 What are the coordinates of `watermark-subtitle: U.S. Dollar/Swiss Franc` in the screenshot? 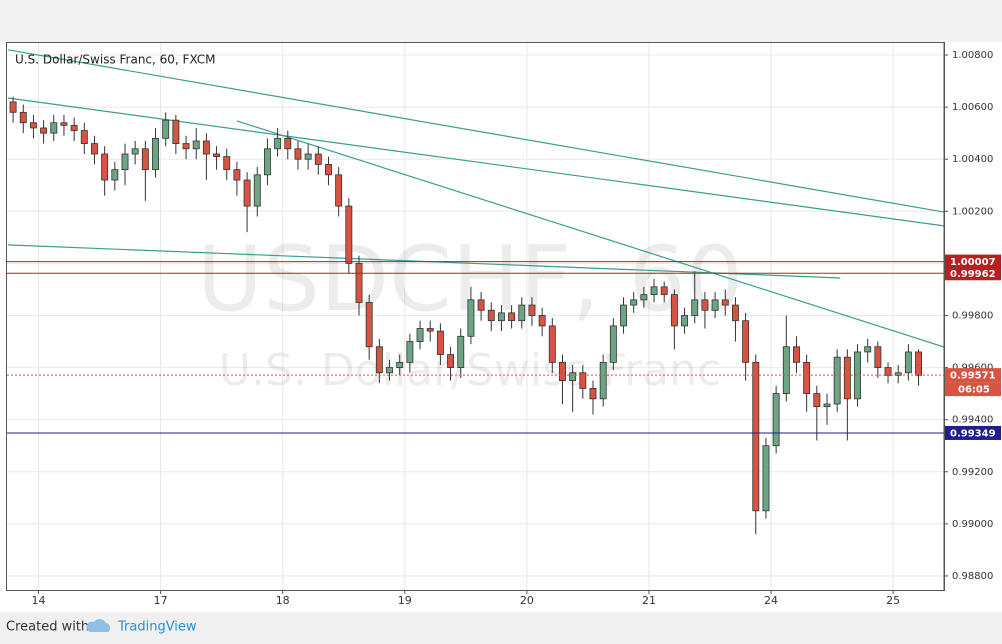 It's located at (470, 370).